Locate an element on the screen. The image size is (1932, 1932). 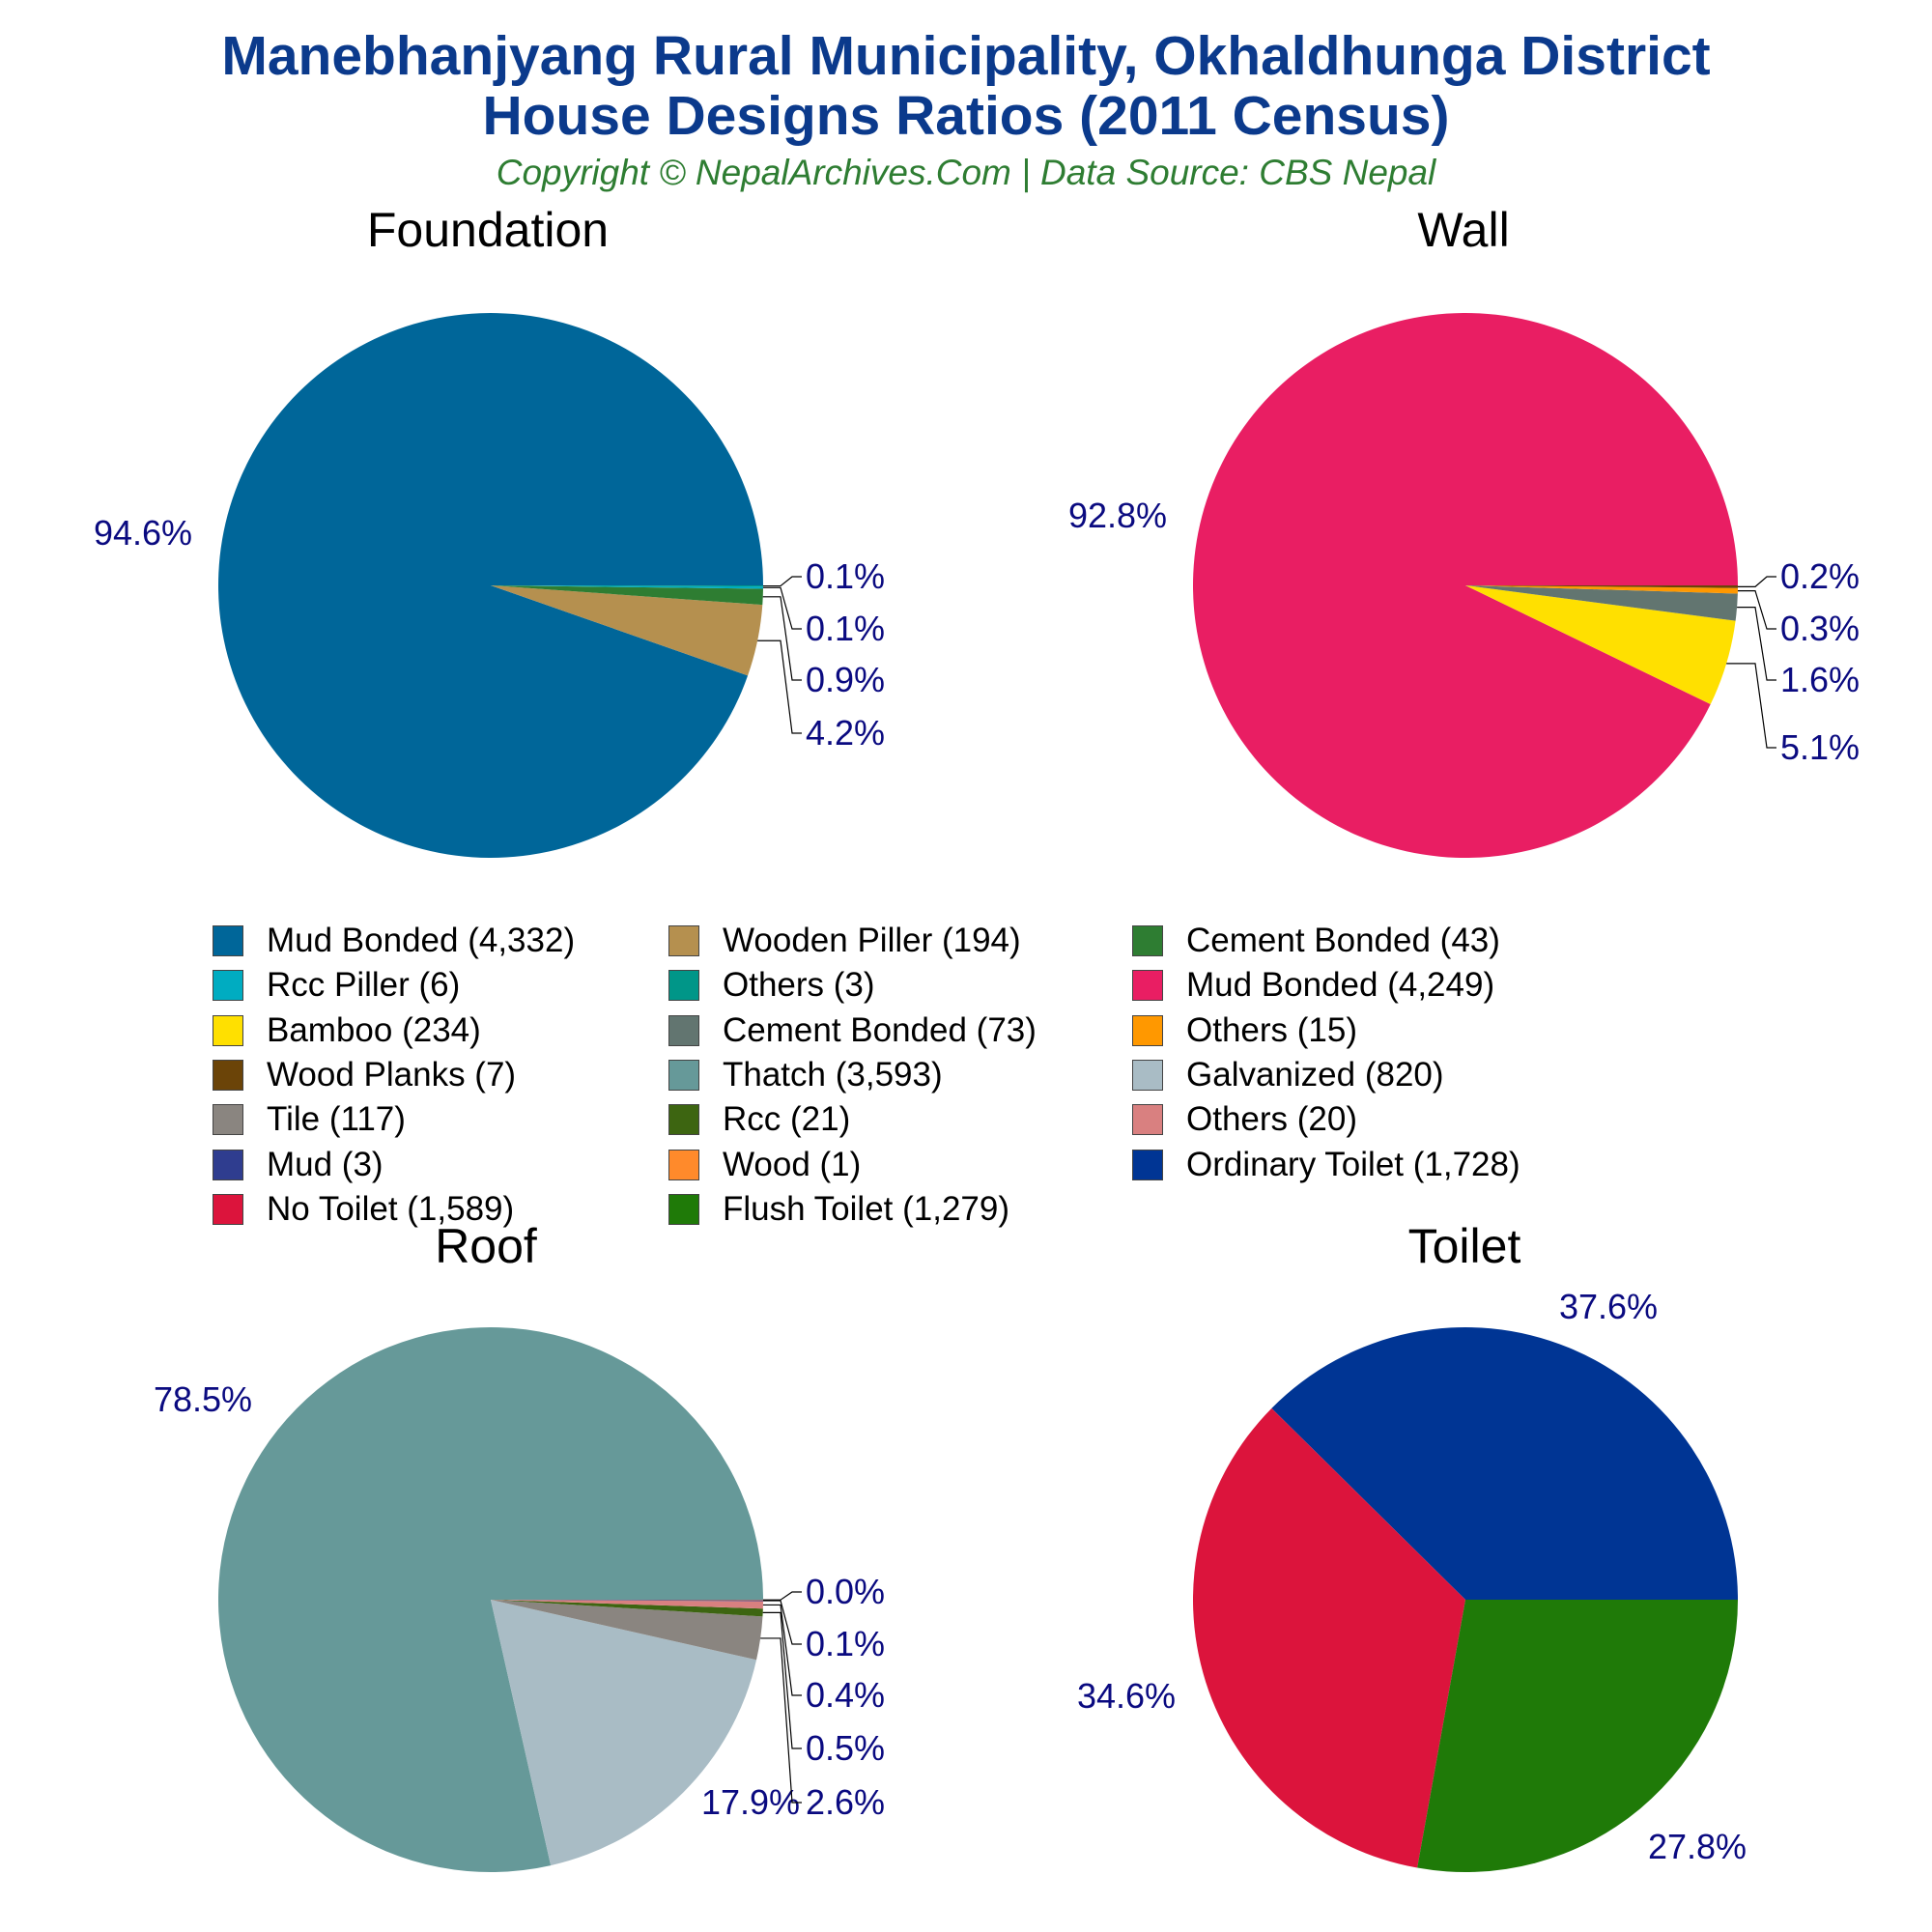
pie-chart-foundation: Foundation 94.6% 4.2% 0.9% 0.1% 0.1% is located at coordinates (489, 531).